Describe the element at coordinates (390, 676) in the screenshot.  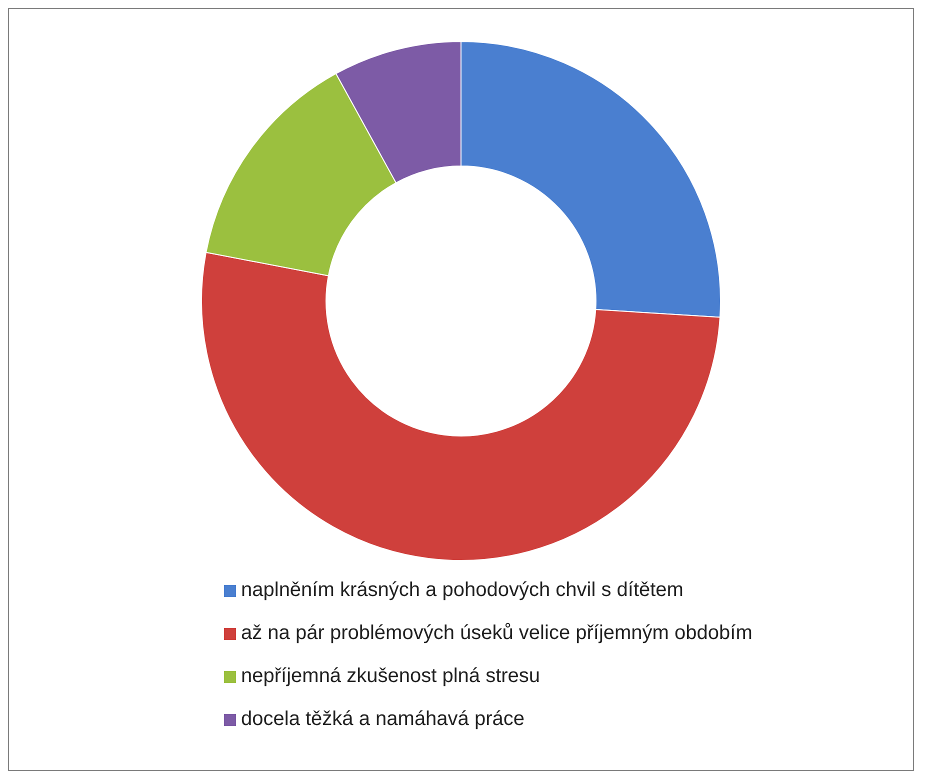
I see `legend-label: nepříjemná zkušenost plná stresu` at that location.